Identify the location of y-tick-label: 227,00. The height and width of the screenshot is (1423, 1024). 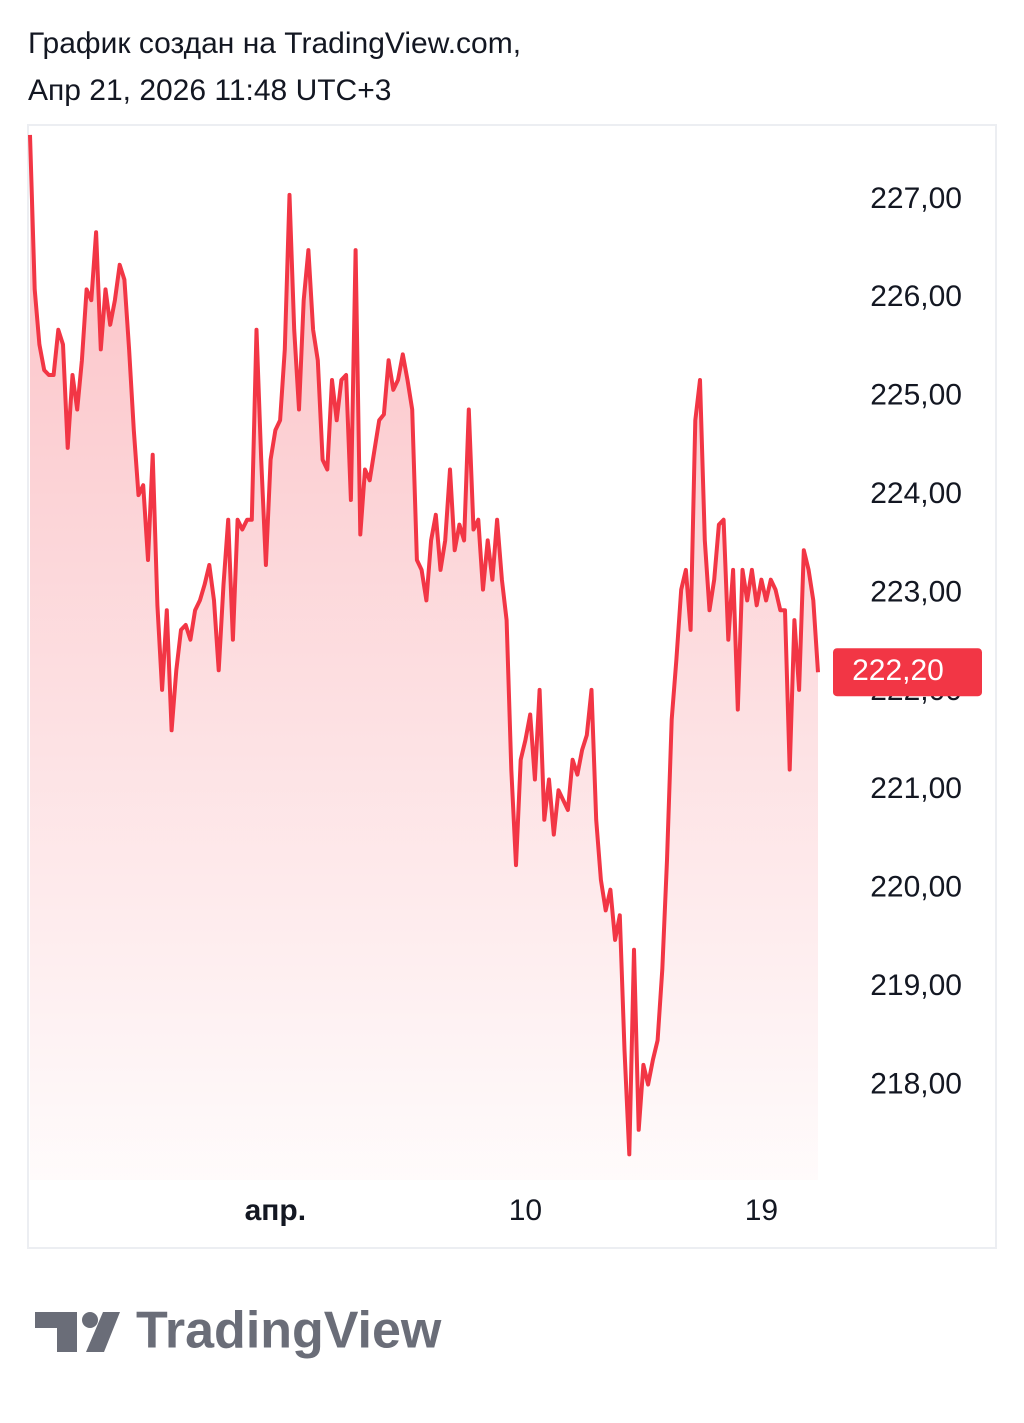
(916, 198).